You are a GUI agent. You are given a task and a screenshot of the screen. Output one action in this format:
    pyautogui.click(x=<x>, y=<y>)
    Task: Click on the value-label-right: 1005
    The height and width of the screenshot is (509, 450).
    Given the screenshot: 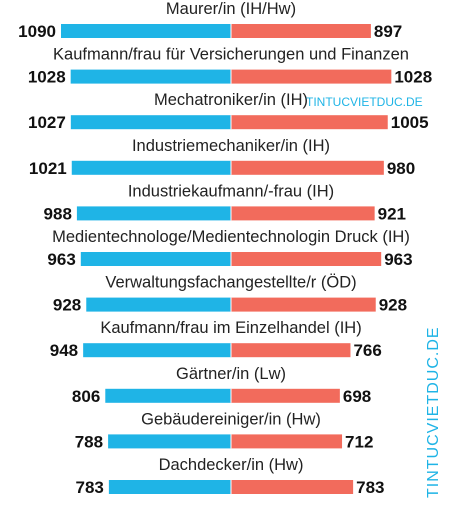 What is the action you would take?
    pyautogui.click(x=410, y=122)
    